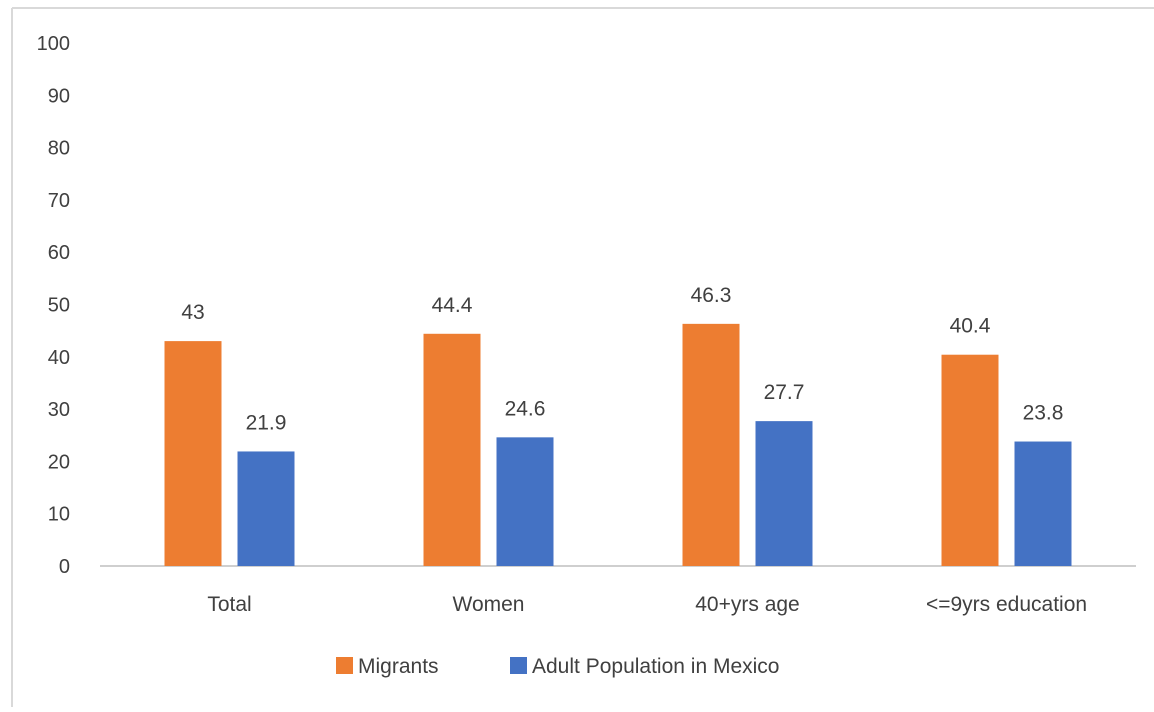 Image resolution: width=1154 pixels, height=712 pixels. I want to click on data-label: 23.8, so click(1043, 413).